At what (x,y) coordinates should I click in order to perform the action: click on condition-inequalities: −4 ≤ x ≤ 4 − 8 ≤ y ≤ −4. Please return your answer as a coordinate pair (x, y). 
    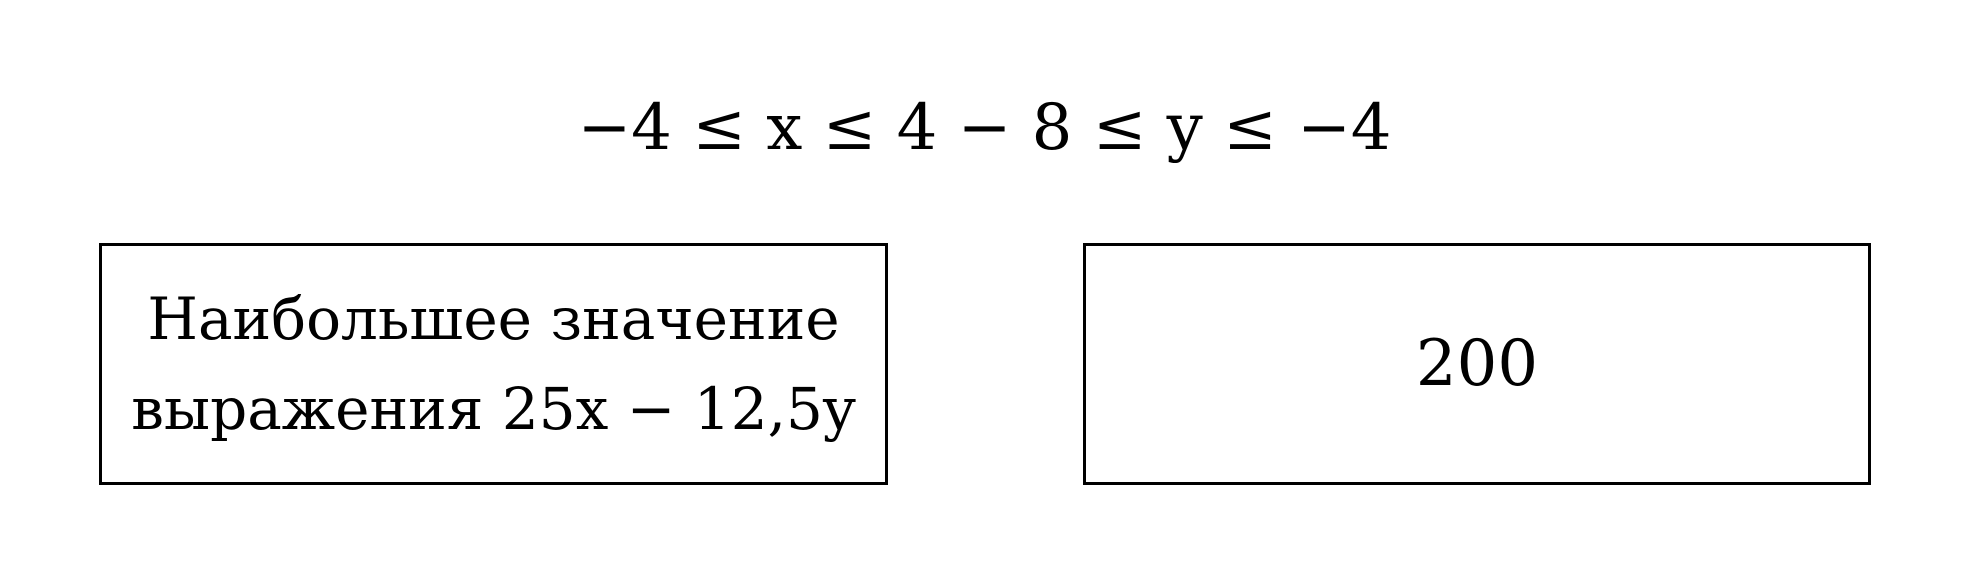
    Looking at the image, I should click on (984, 128).